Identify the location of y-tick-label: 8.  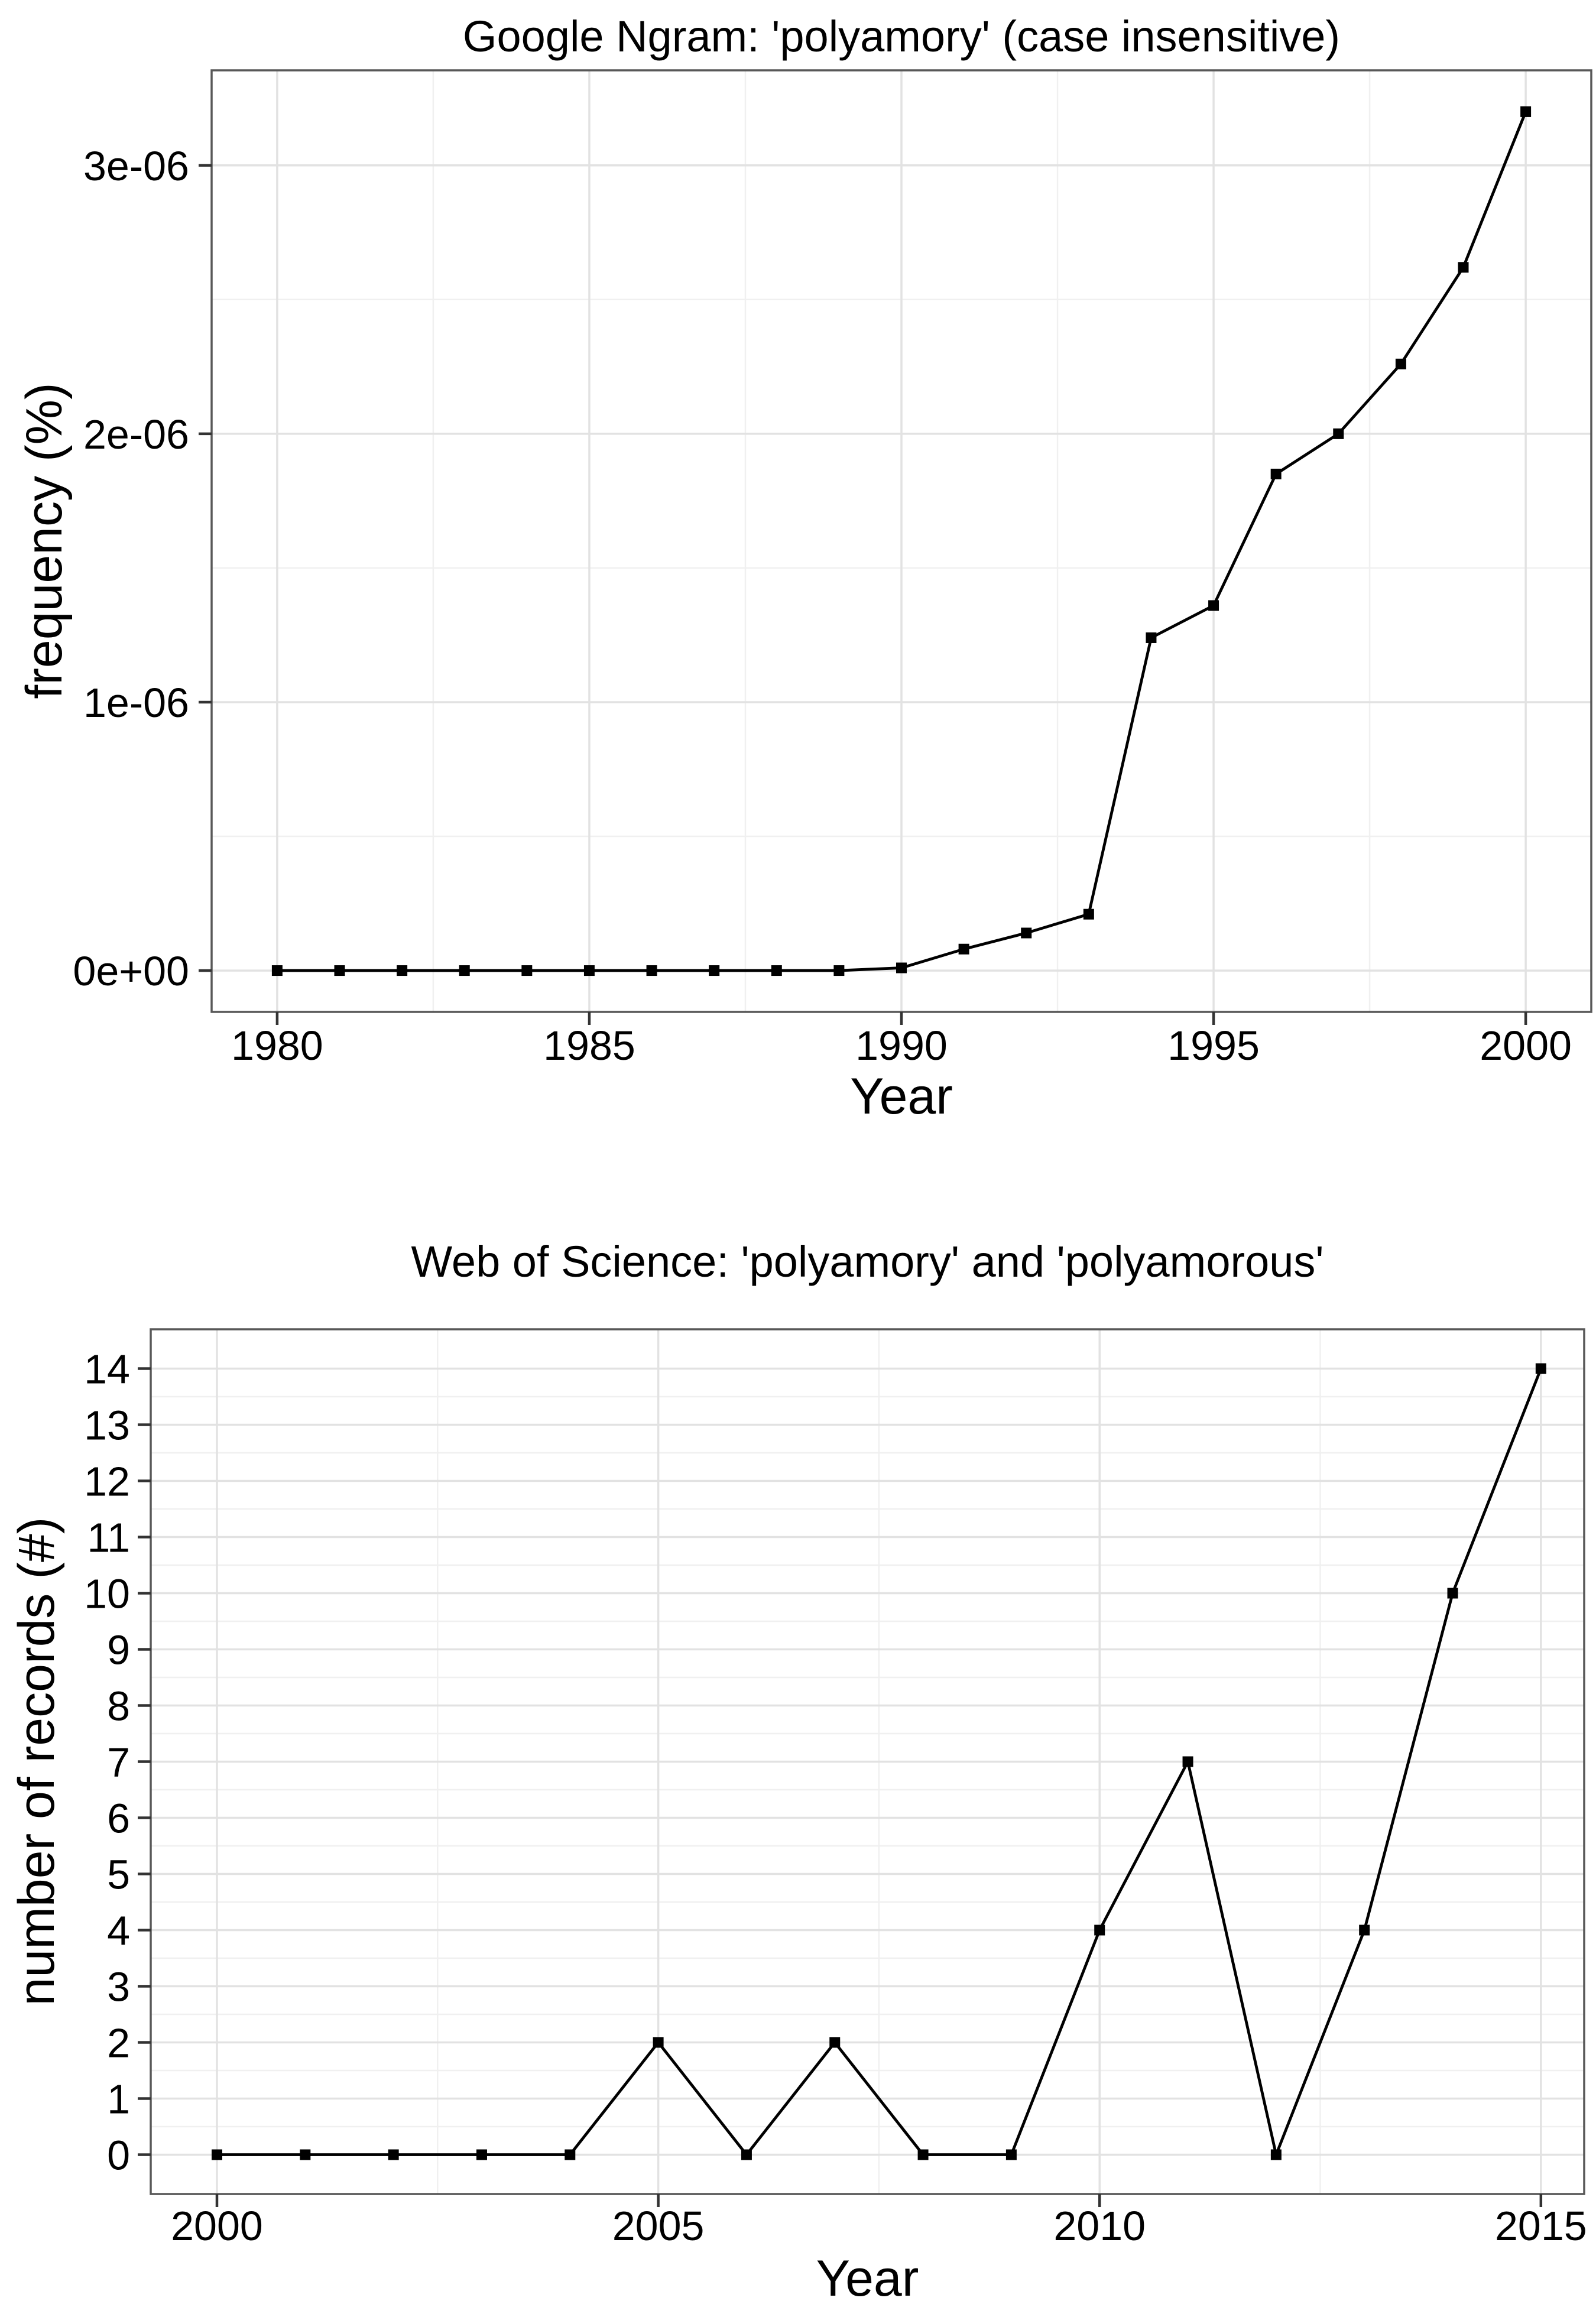
(118, 1706).